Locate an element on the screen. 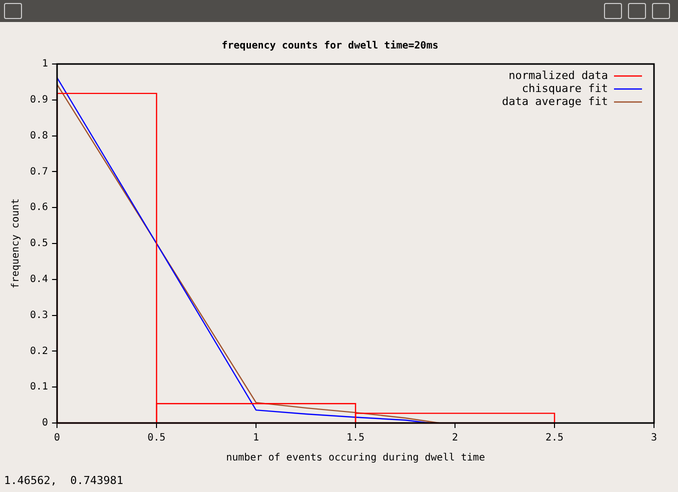 Image resolution: width=678 pixels, height=492 pixels. y-tick-label: 0.8 is located at coordinates (39, 136).